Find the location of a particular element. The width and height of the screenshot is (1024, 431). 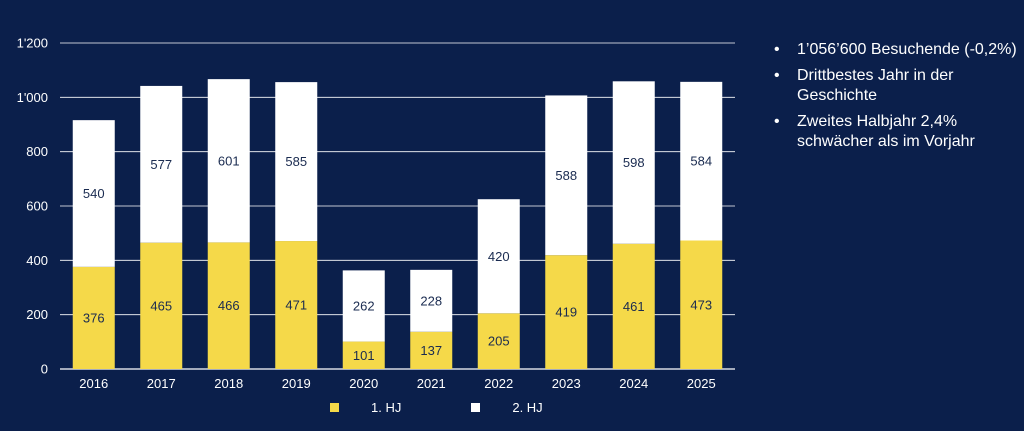

data-label: 465 is located at coordinates (161, 305).